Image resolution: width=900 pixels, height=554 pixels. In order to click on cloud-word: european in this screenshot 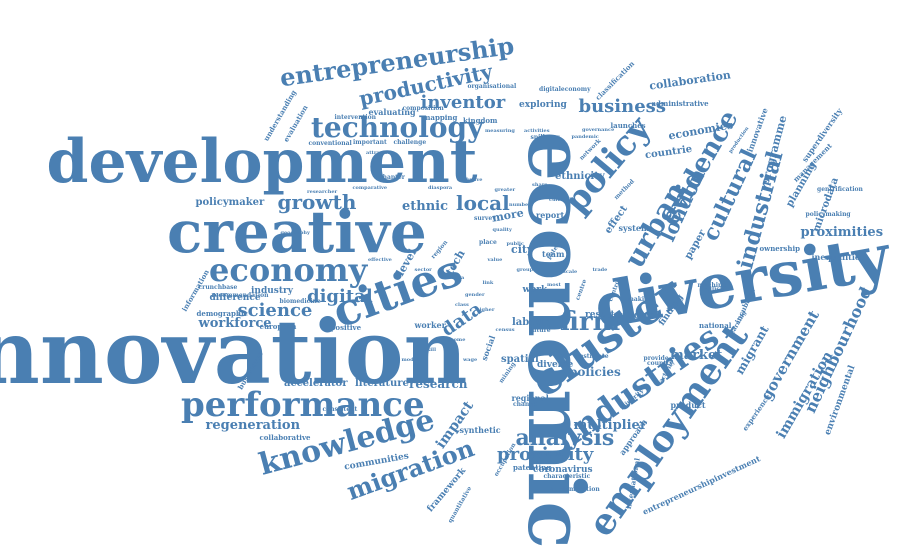, I will do `click(278, 326)`.